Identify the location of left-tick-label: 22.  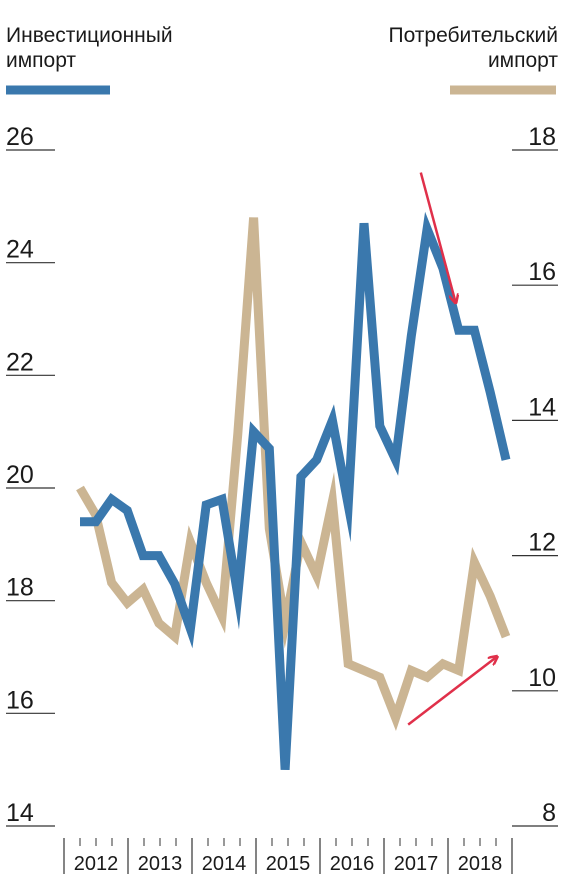
(20, 362).